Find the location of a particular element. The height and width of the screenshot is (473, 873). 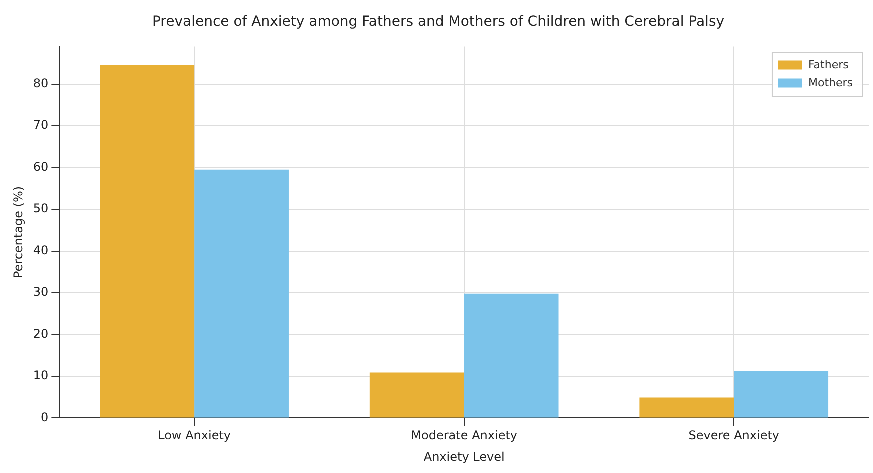

x-tick-label: Severe Anxiety is located at coordinates (734, 435).